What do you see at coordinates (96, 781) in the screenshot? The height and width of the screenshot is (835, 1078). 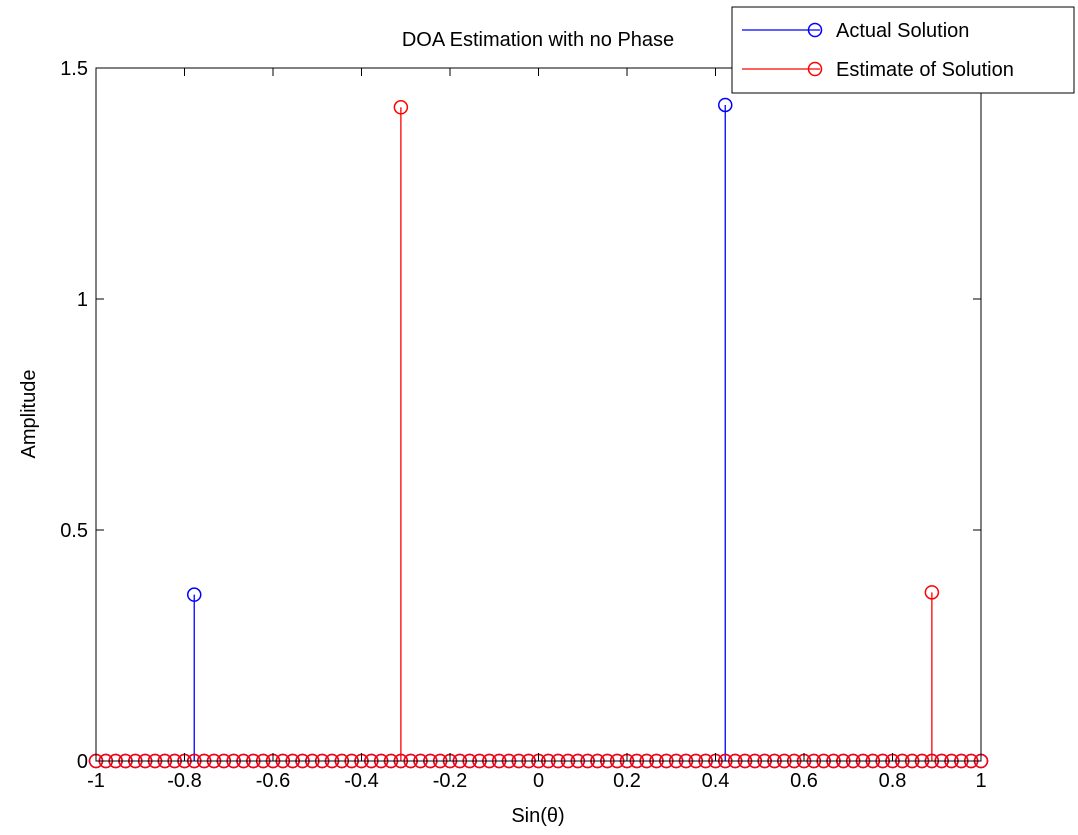 I see `x-tick-label: -1` at bounding box center [96, 781].